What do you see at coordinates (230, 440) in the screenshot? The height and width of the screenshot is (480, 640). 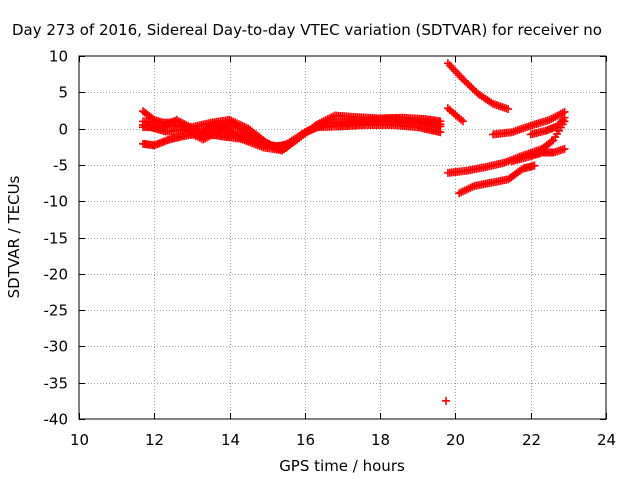 I see `x-tick-label: 14` at bounding box center [230, 440].